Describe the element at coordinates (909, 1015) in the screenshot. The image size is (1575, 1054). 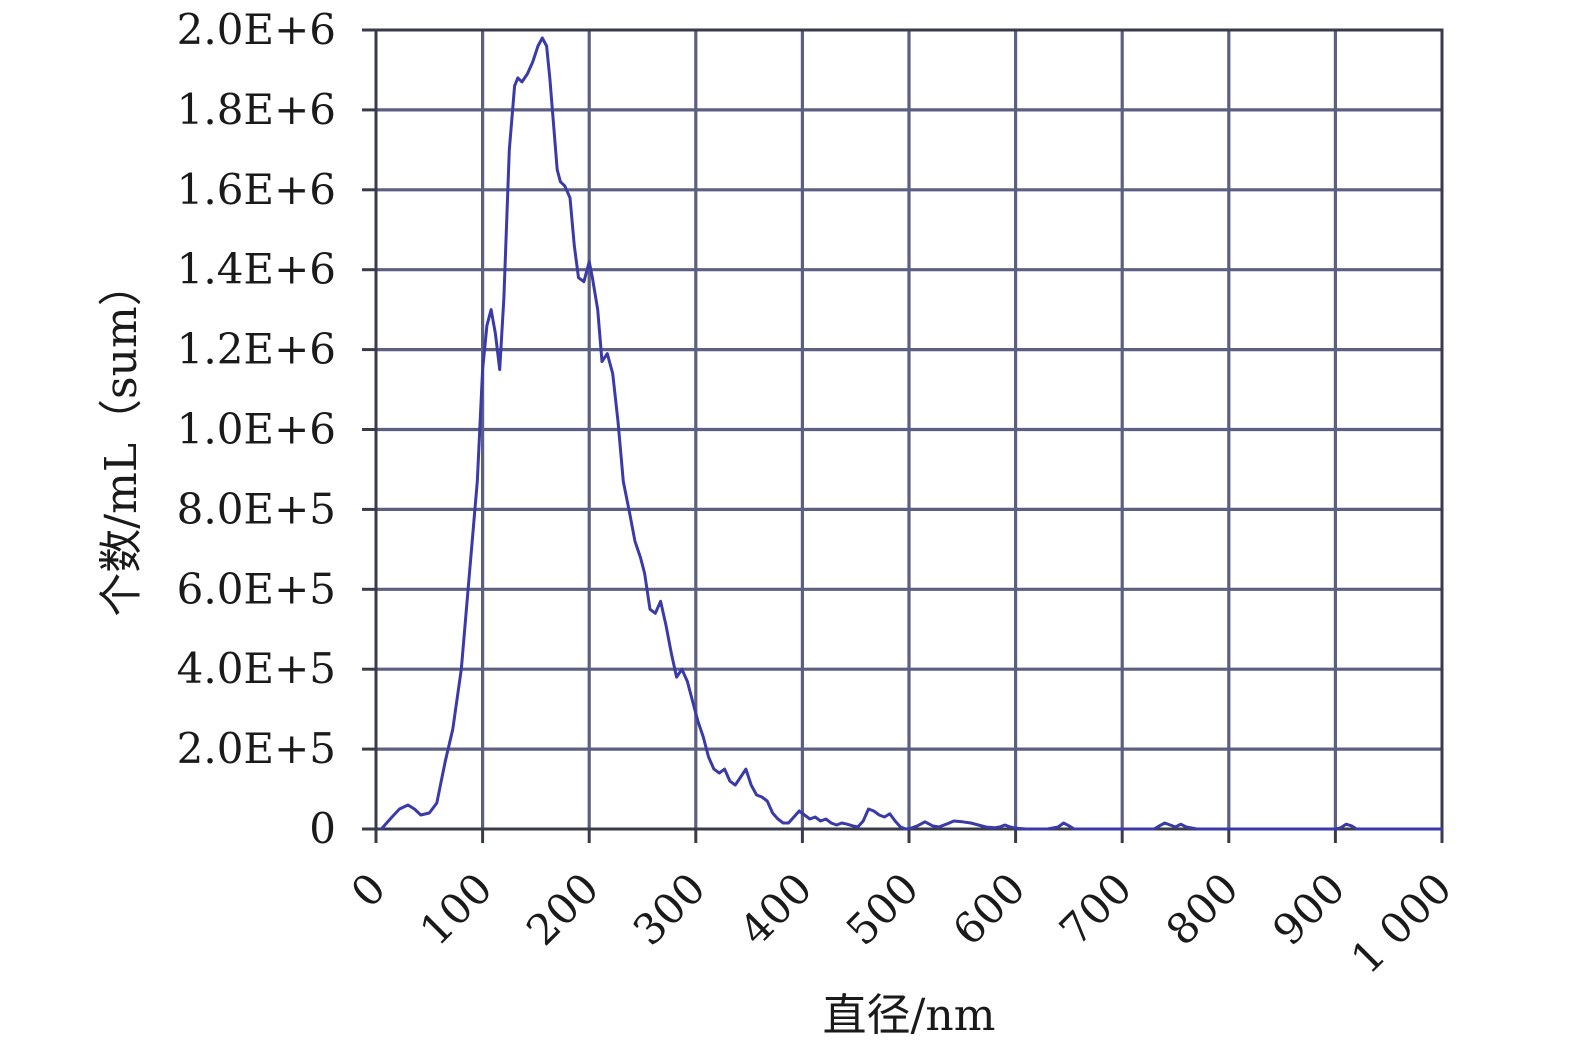
I see `x-axis-title: 直径/nm` at that location.